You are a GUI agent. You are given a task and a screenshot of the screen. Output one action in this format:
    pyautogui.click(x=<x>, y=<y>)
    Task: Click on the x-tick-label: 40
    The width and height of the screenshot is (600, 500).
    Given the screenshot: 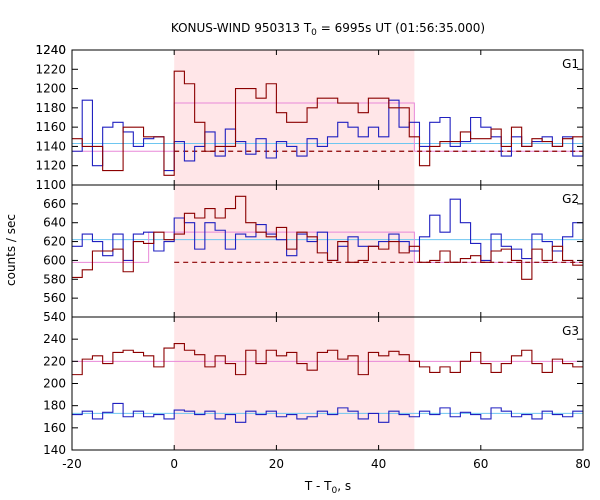 What is the action you would take?
    pyautogui.click(x=378, y=464)
    